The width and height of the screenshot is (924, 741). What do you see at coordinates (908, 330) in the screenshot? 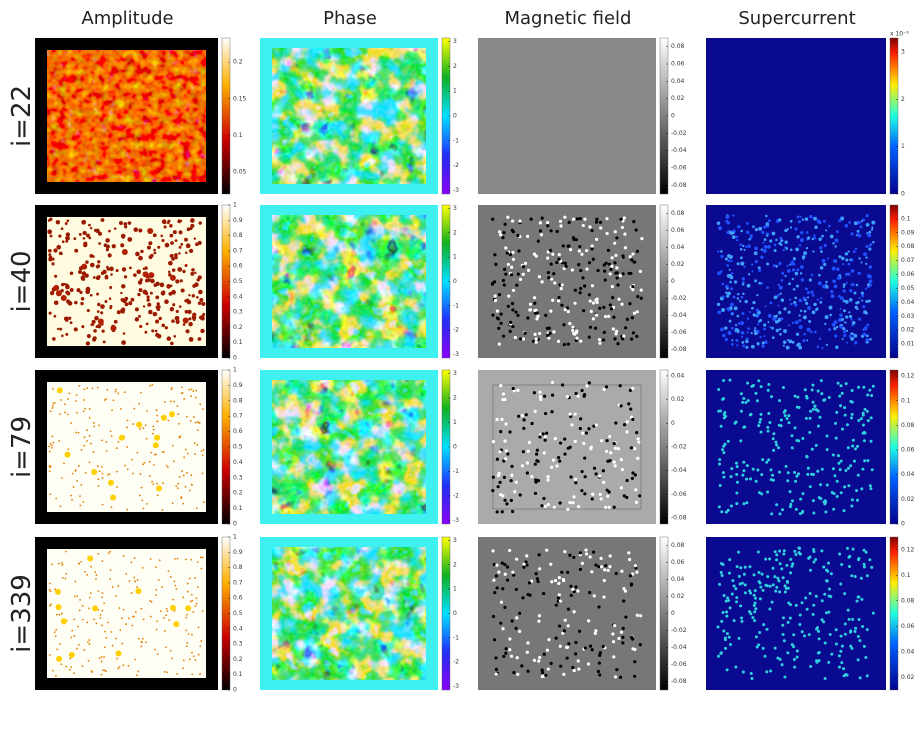
I see `colorbar-tick-label: 0.02` at bounding box center [908, 330].